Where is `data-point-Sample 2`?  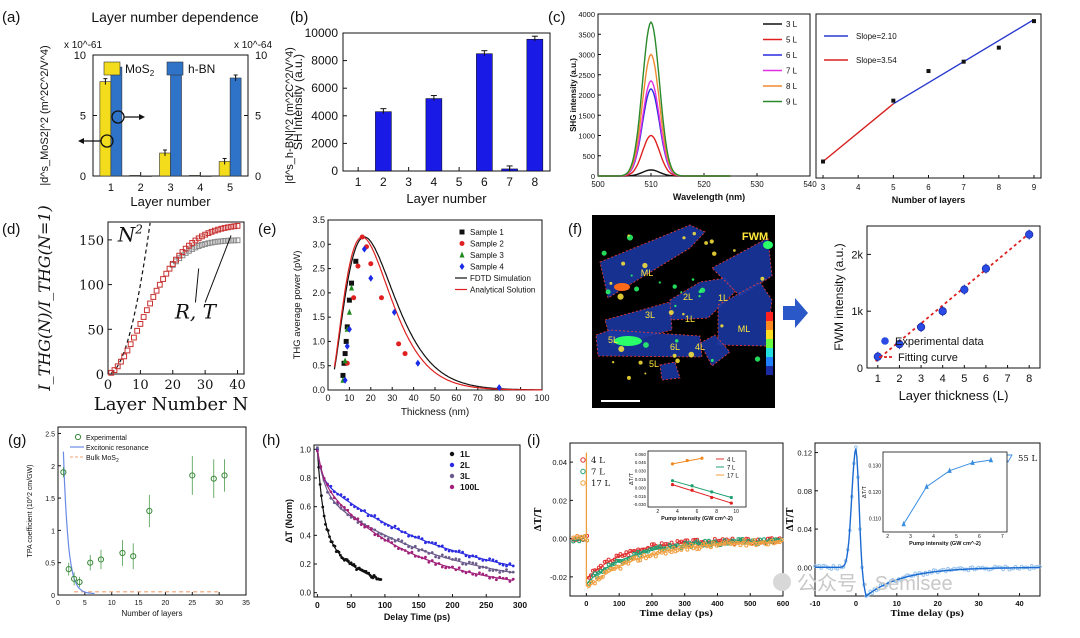 data-point-Sample 2 is located at coordinates (405, 354).